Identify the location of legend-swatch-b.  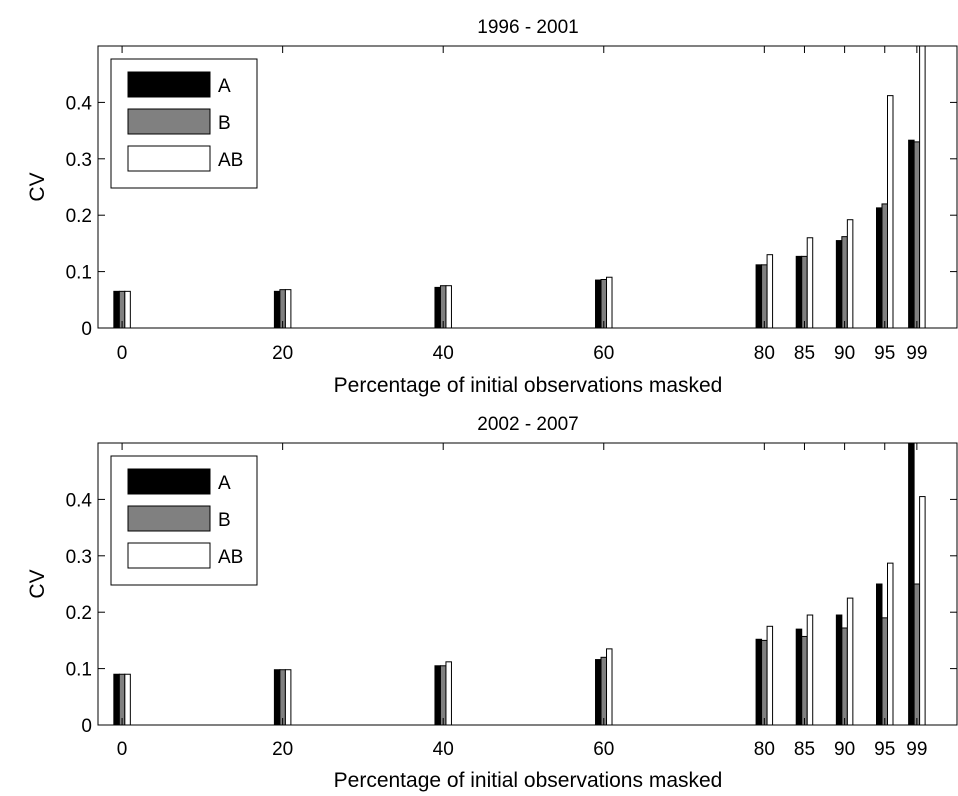
(169, 518).